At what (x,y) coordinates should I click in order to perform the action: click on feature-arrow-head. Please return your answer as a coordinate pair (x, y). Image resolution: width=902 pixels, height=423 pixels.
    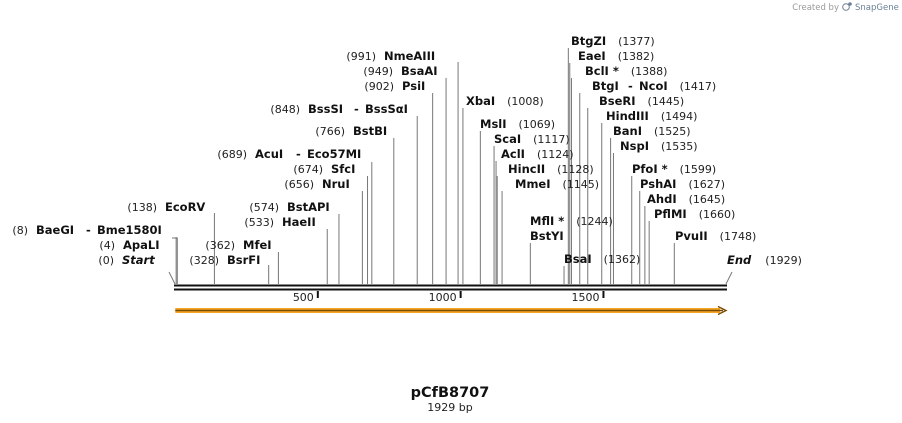
    Looking at the image, I should click on (722, 310).